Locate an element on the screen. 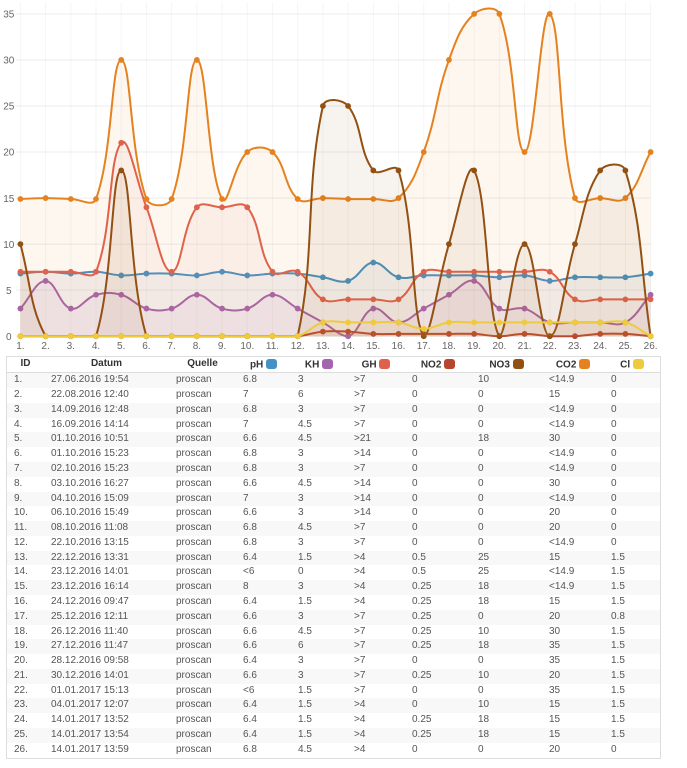 This screenshot has width=687, height=768. svg-text: 10. is located at coordinates (247, 346).